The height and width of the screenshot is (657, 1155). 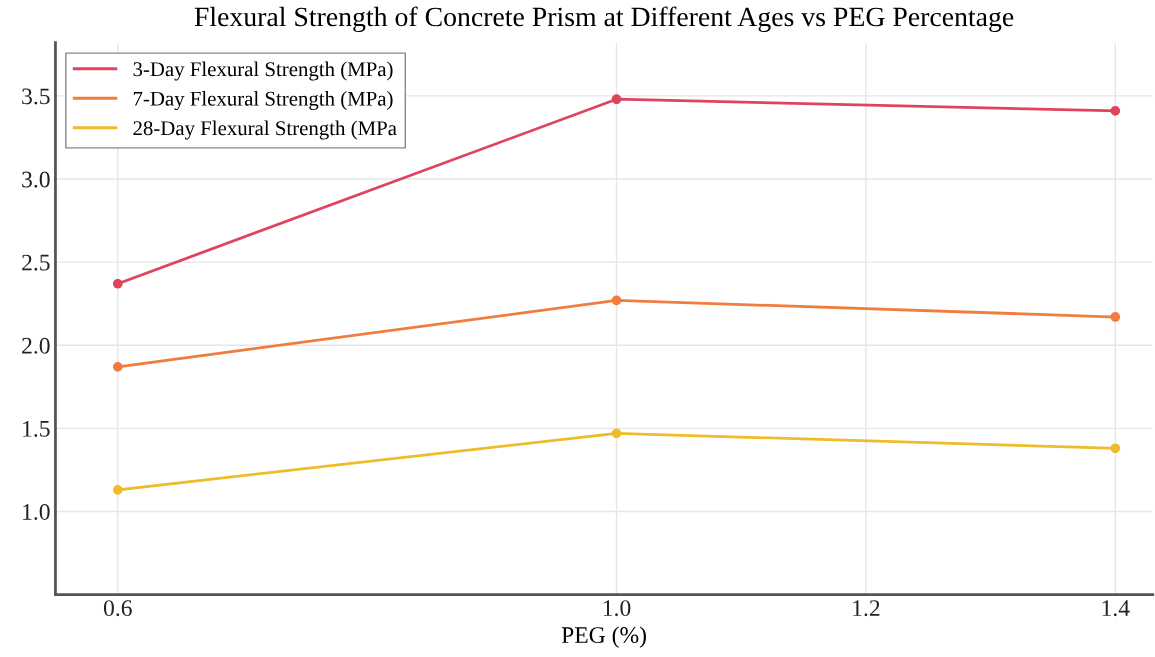 I want to click on x-tick-label: 1.2, so click(x=866, y=608).